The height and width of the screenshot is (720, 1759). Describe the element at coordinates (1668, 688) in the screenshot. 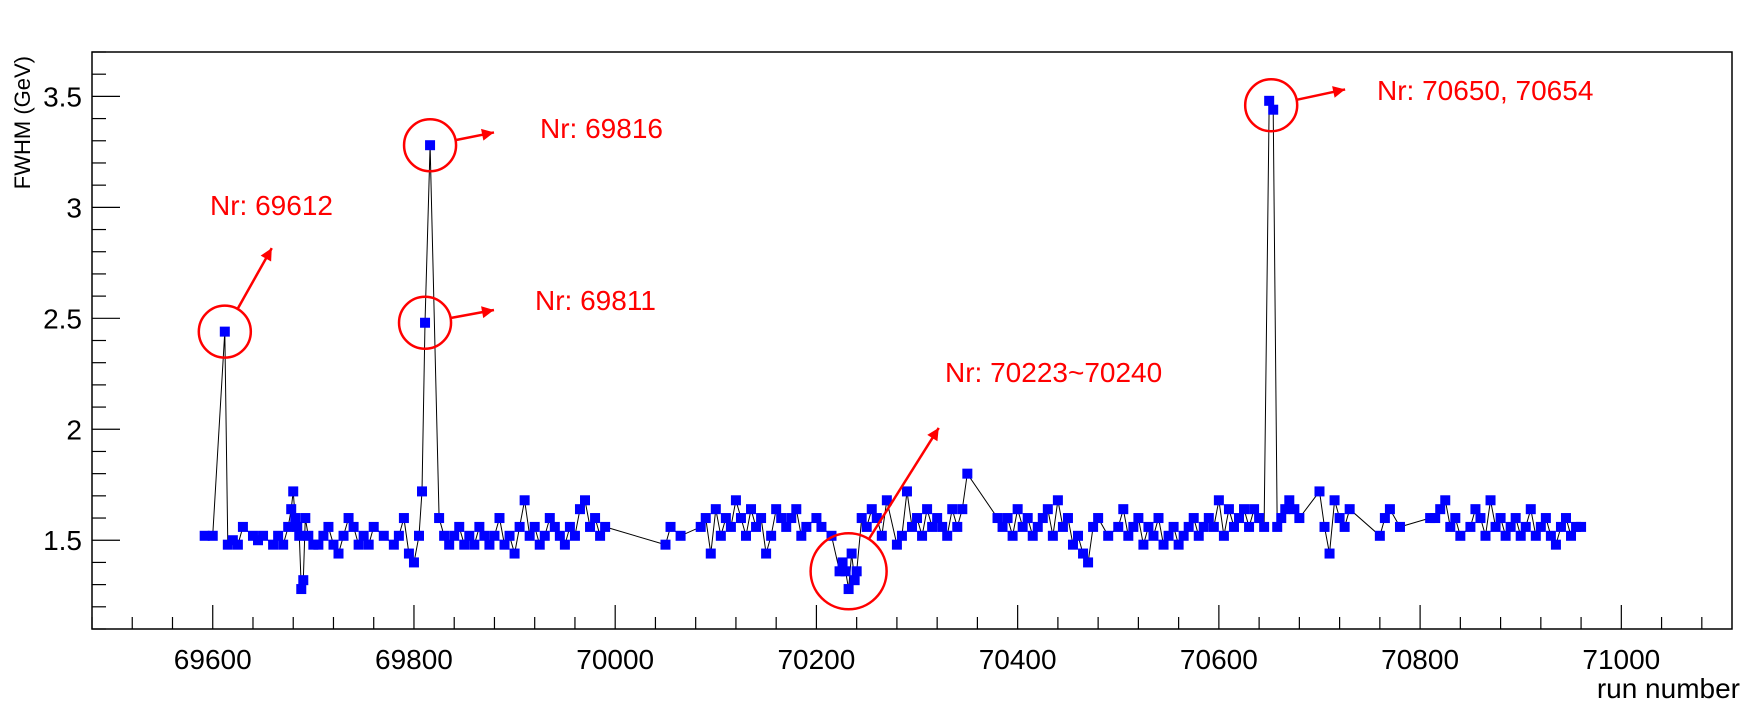

I see `x-axis-label: run number` at that location.